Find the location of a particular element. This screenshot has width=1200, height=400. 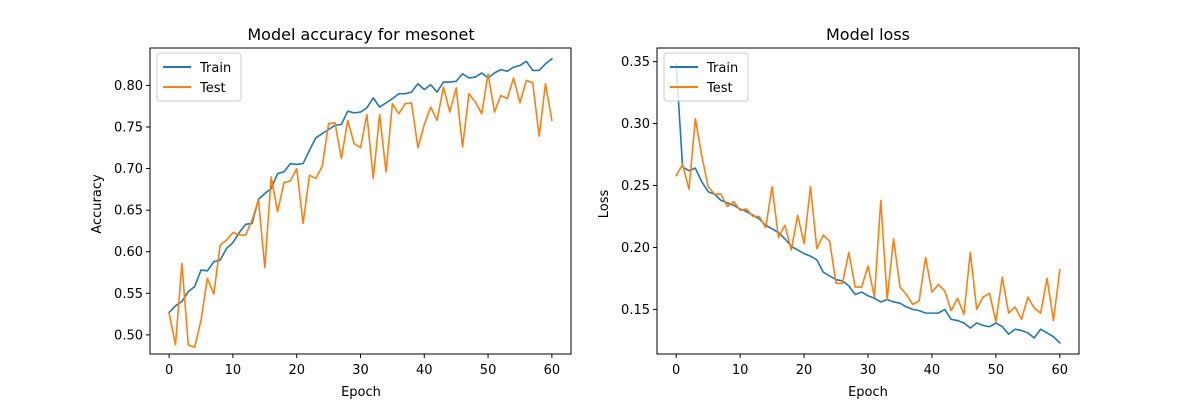

y-tick-label: 0.65 is located at coordinates (128, 211).